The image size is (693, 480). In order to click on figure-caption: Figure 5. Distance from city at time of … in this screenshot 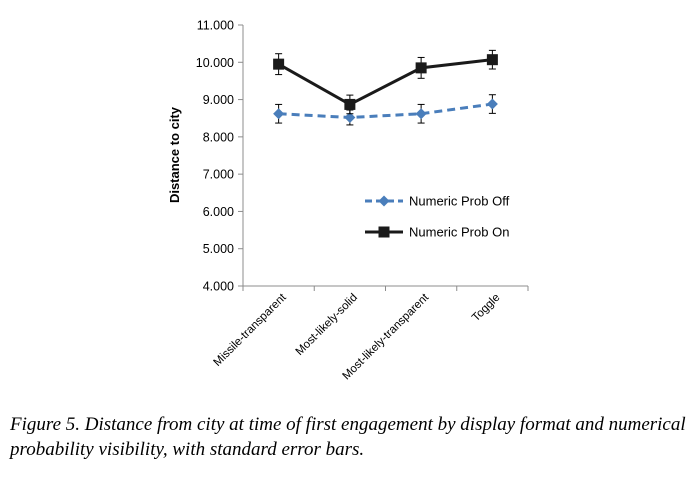, I will do `click(348, 437)`.